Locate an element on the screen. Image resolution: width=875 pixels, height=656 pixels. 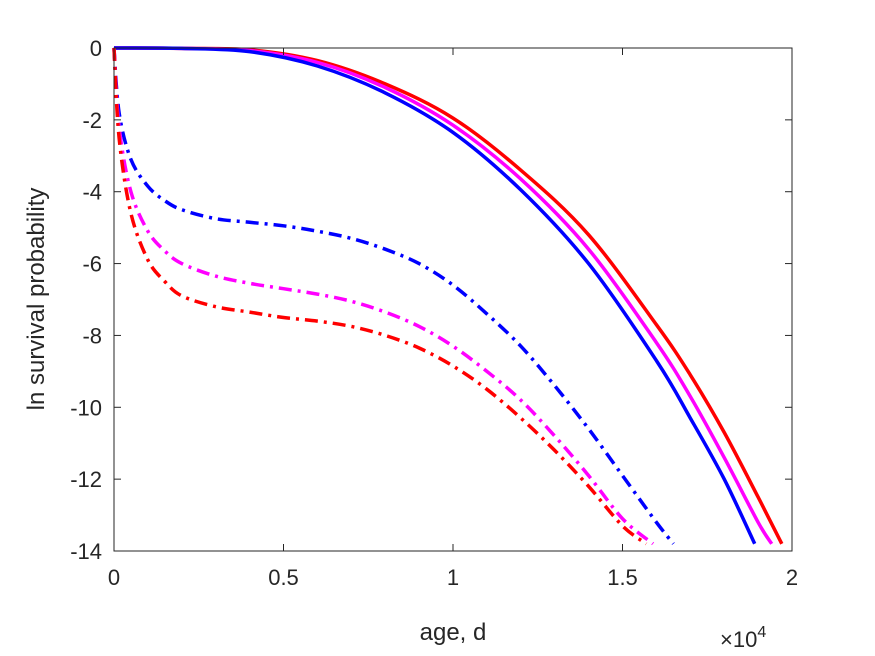
y-tick-label: -4 is located at coordinates (92, 192).